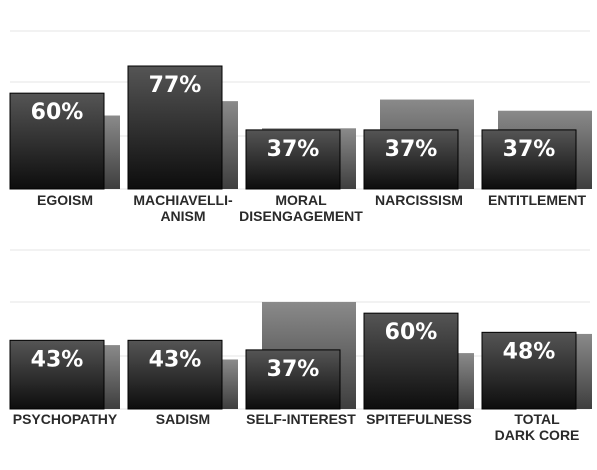  Describe the element at coordinates (175, 85) in the screenshot. I see `value-label: 77%` at that location.